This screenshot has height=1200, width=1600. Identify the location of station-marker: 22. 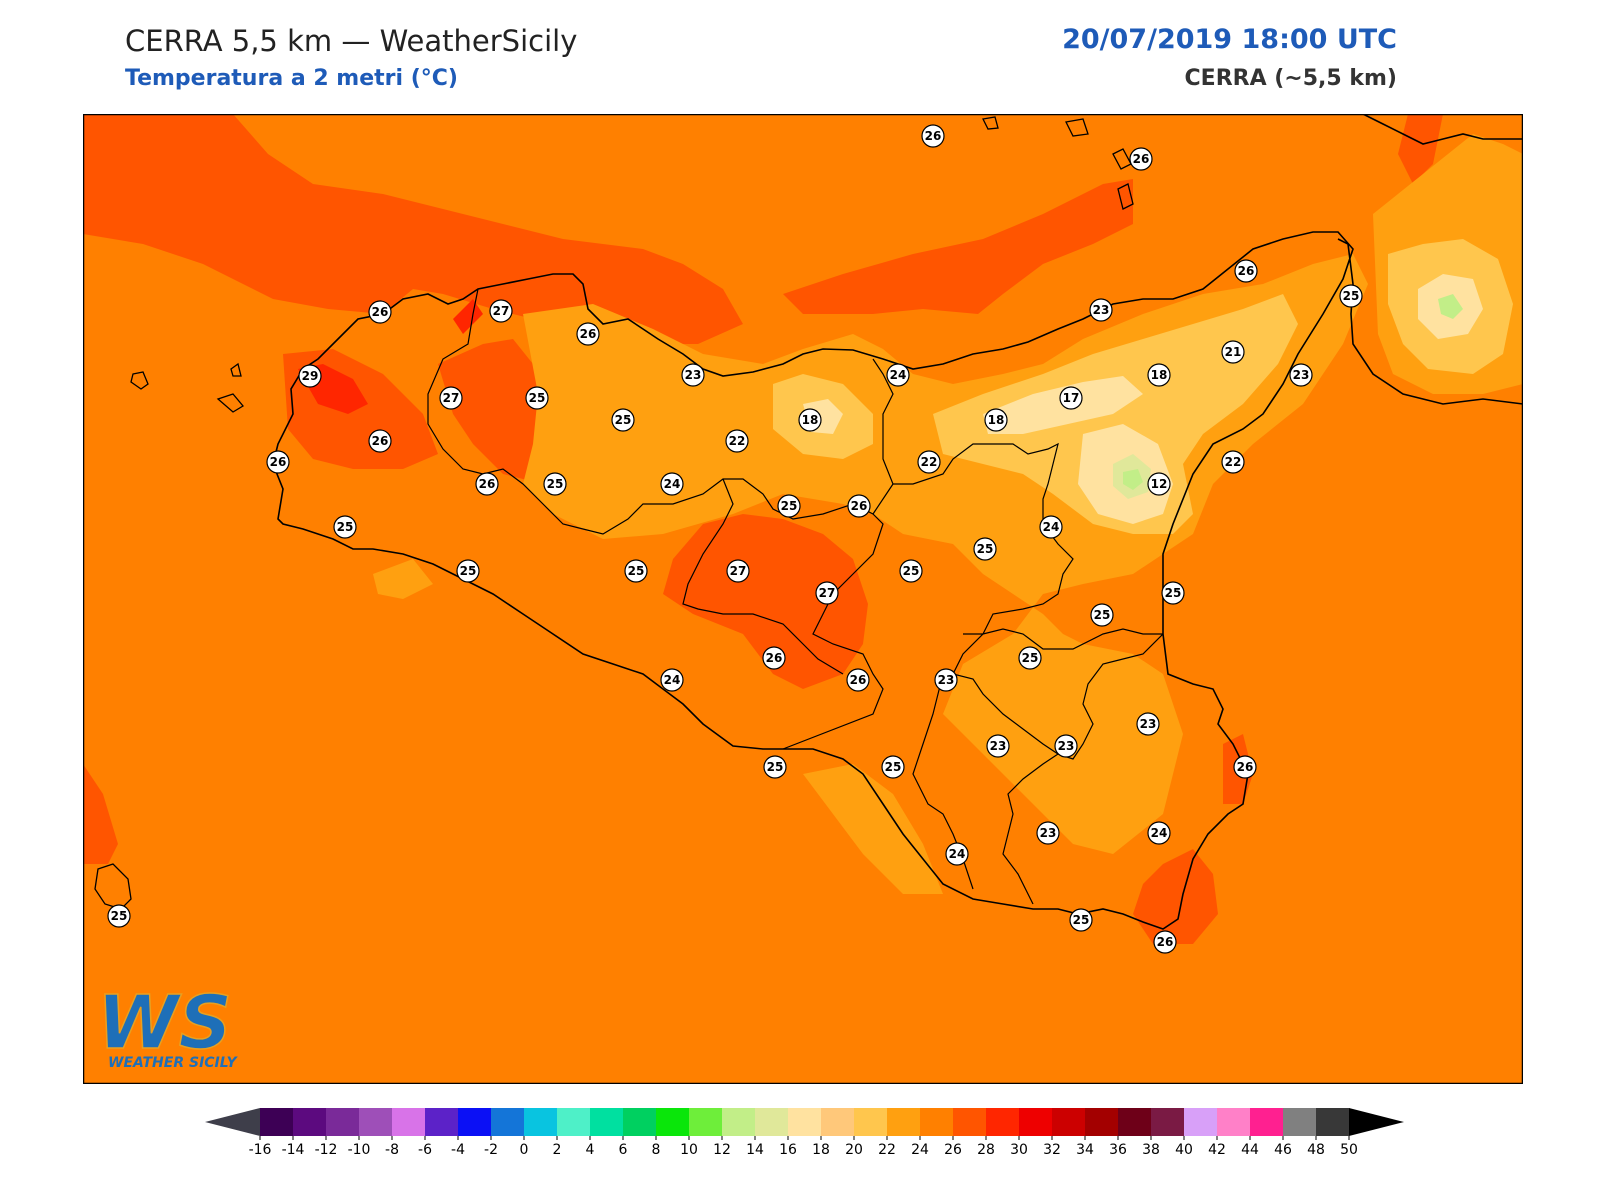
(737, 441).